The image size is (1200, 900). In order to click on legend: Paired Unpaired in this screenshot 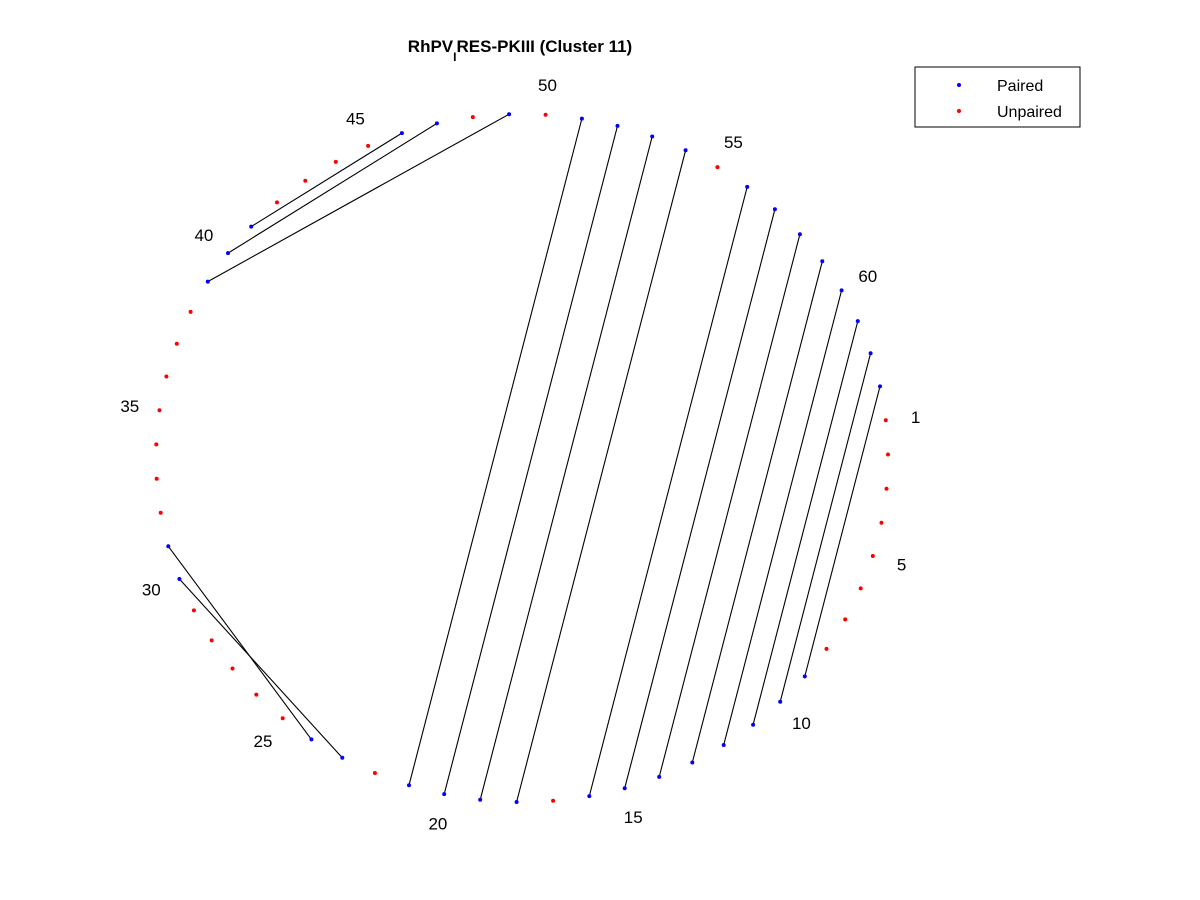, I will do `click(997, 97)`.